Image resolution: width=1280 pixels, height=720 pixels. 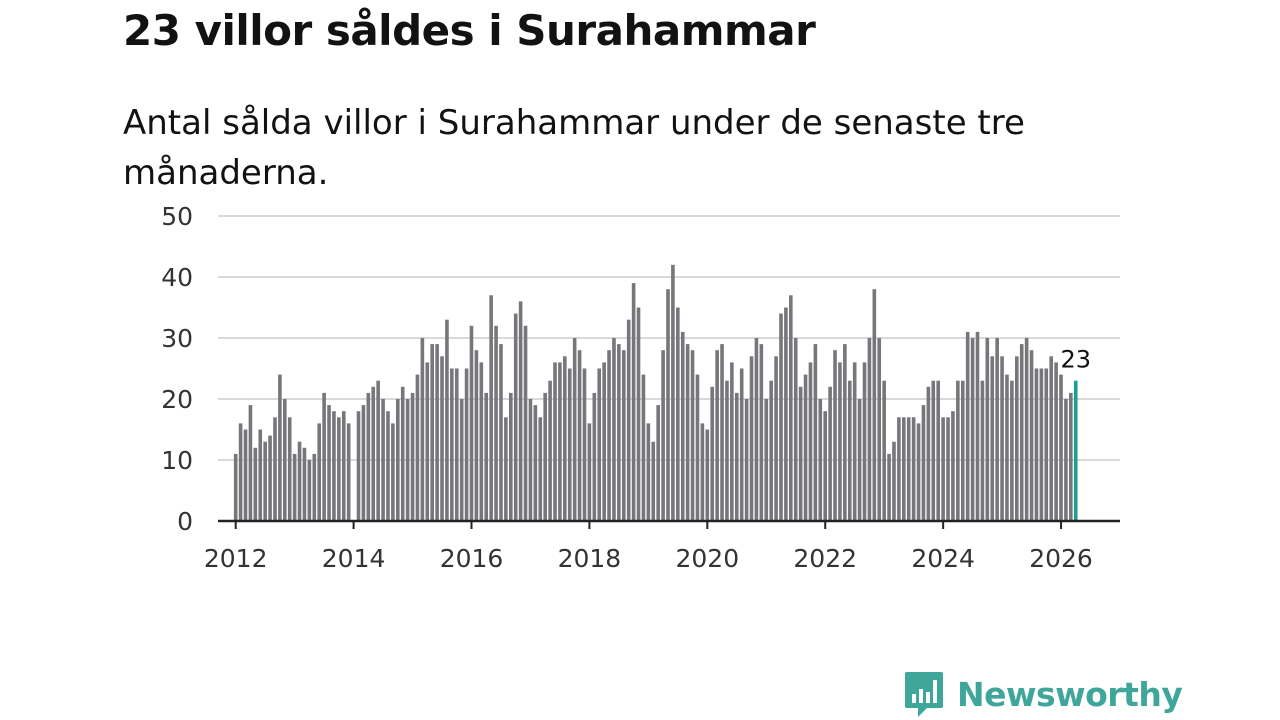 I want to click on axes, so click(x=669, y=524).